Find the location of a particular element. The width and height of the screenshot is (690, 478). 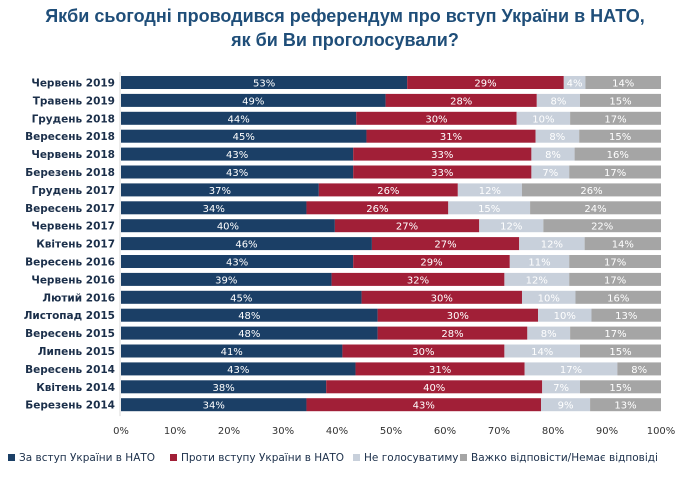

category-label: Липень 2015 is located at coordinates (76, 352).